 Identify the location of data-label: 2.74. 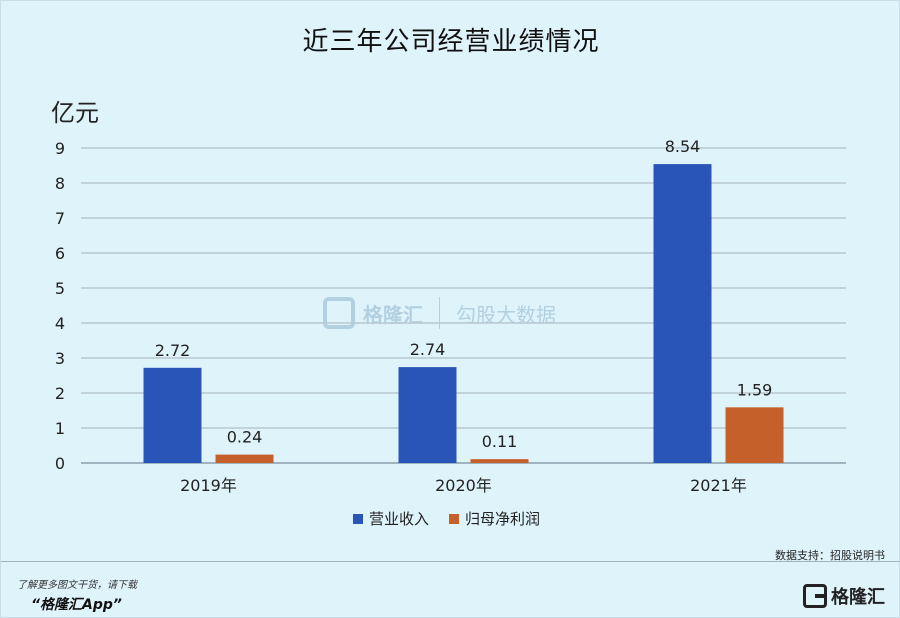
(428, 349).